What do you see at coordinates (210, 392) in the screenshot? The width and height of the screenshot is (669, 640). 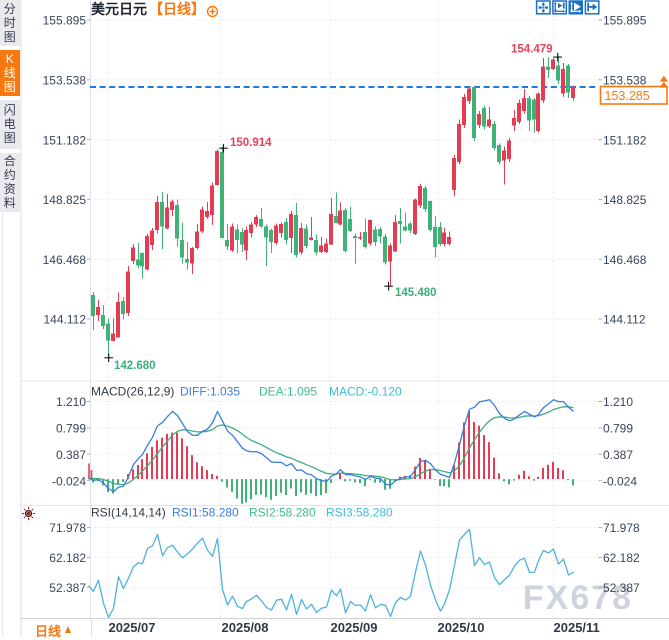 I see `svg-text: DIFF:1.035` at bounding box center [210, 392].